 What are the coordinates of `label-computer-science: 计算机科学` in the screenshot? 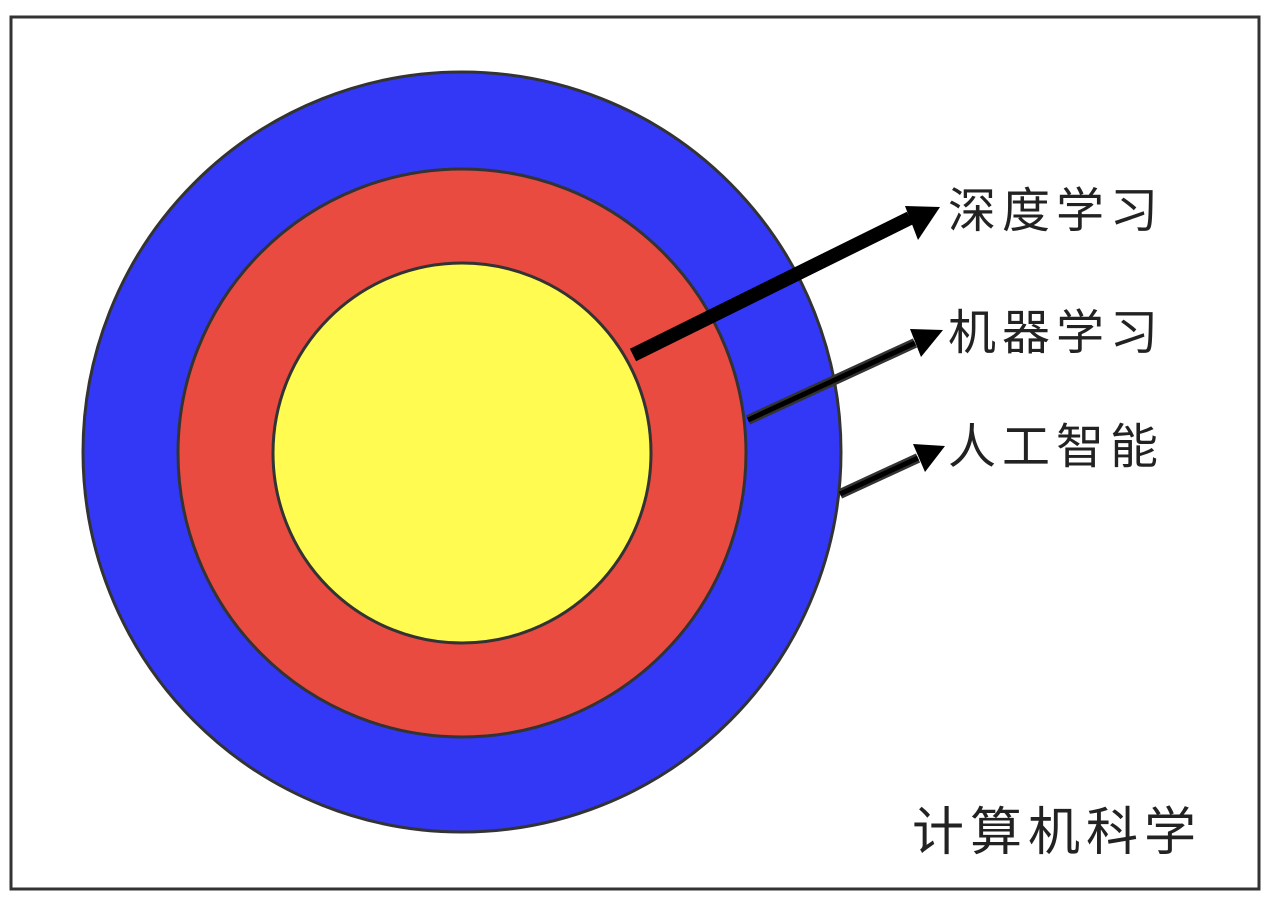 It's located at (1057, 833).